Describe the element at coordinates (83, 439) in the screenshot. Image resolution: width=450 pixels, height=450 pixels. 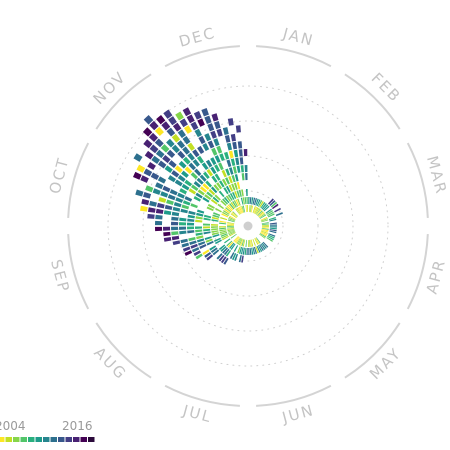
I see `legend-swatch-2015` at that location.